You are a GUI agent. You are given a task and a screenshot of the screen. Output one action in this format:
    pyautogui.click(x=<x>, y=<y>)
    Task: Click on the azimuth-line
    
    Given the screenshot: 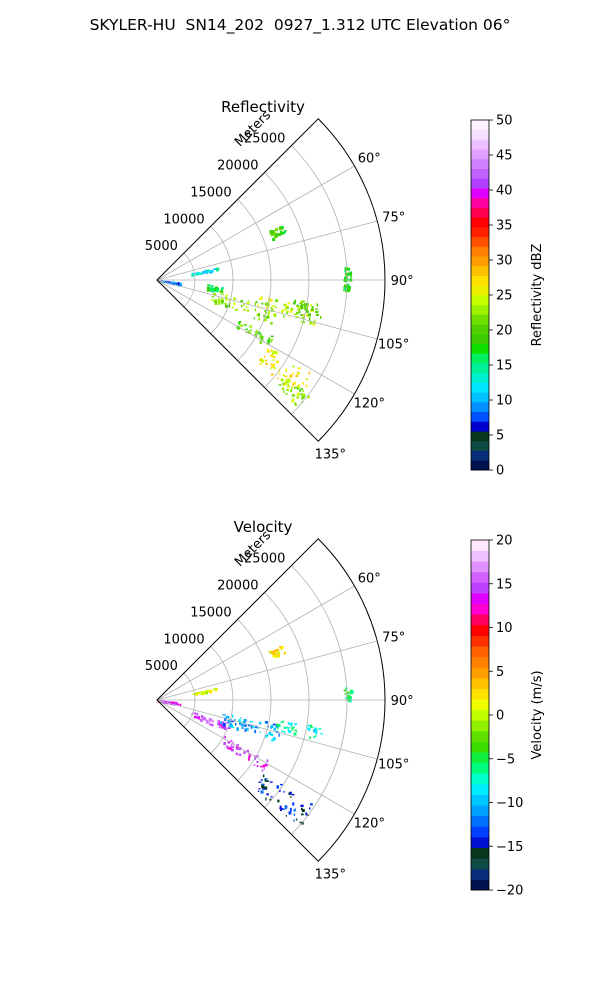 What is the action you would take?
    pyautogui.click(x=267, y=250)
    